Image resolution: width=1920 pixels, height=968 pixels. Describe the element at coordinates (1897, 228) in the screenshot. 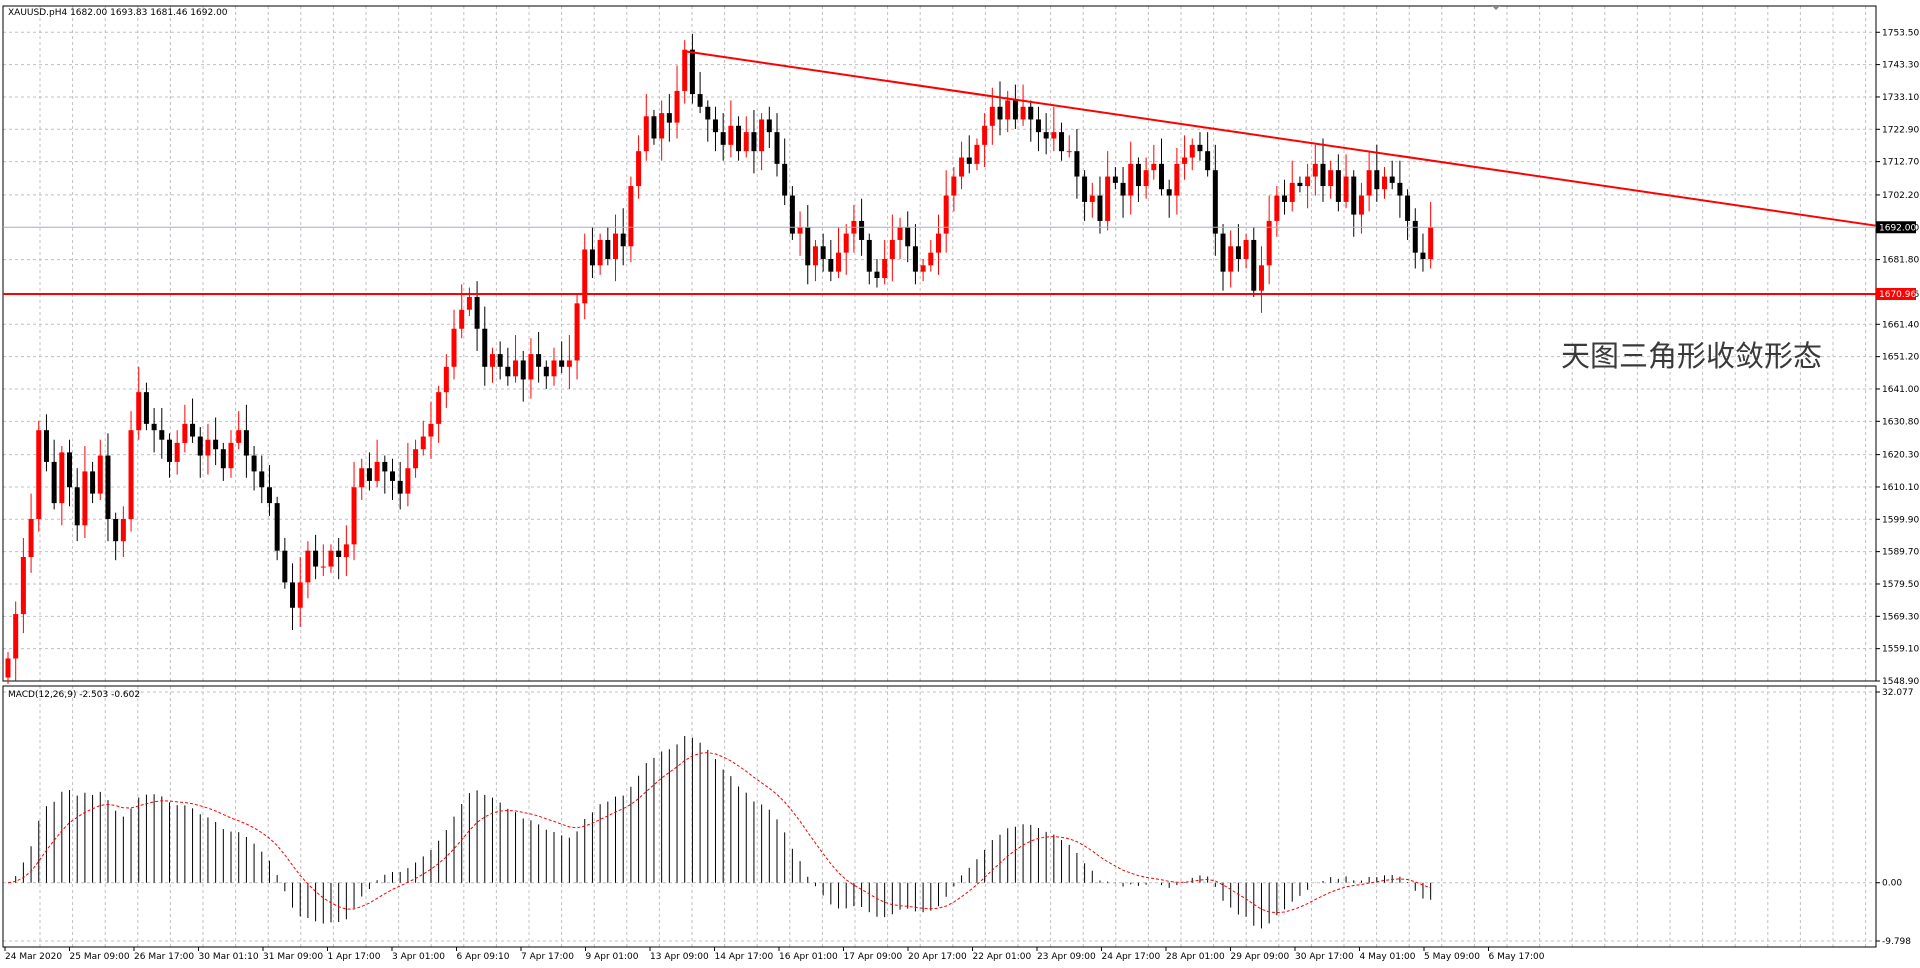

I see `current-price-label: 1692.00` at that location.